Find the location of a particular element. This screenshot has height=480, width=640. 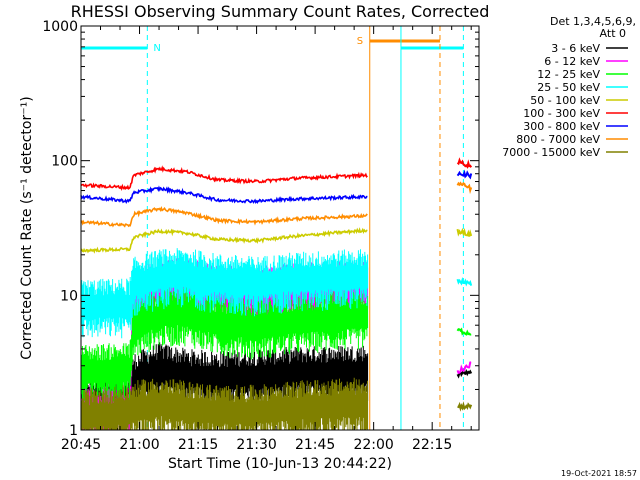

series-post-gap-7000-15000-kev is located at coordinates (465, 406).